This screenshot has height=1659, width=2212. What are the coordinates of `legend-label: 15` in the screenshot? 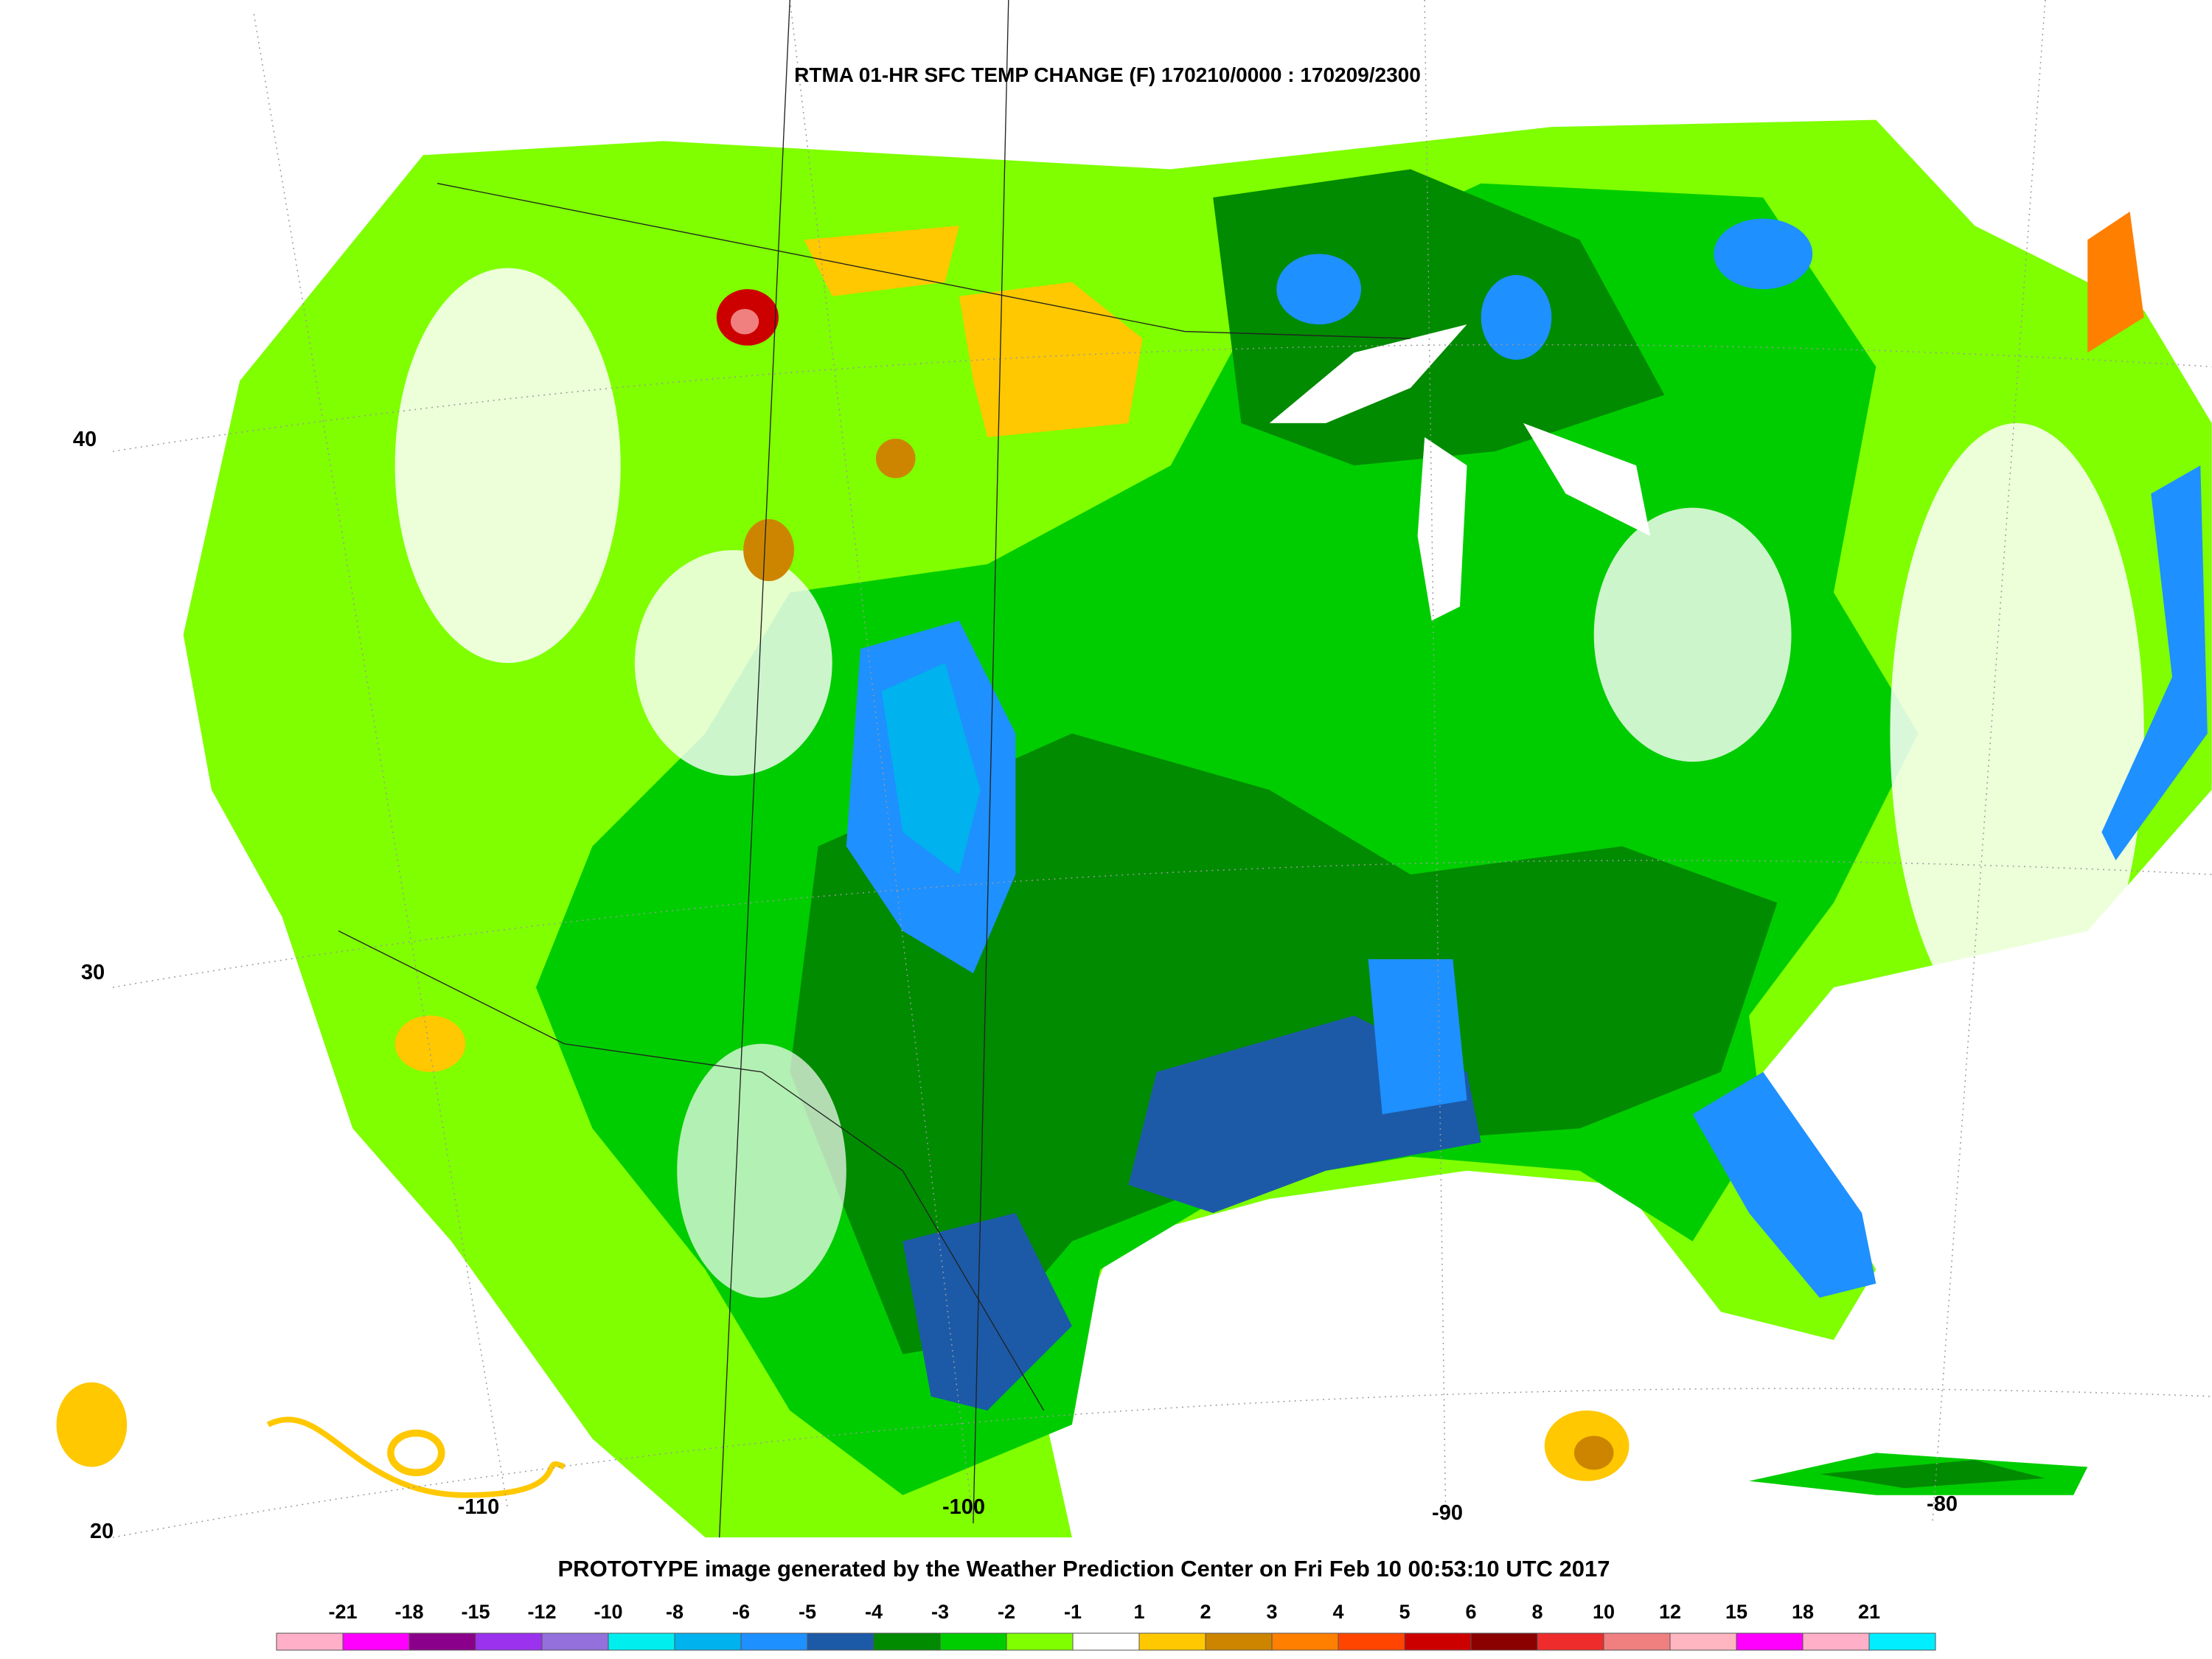 It's located at (1736, 1612).